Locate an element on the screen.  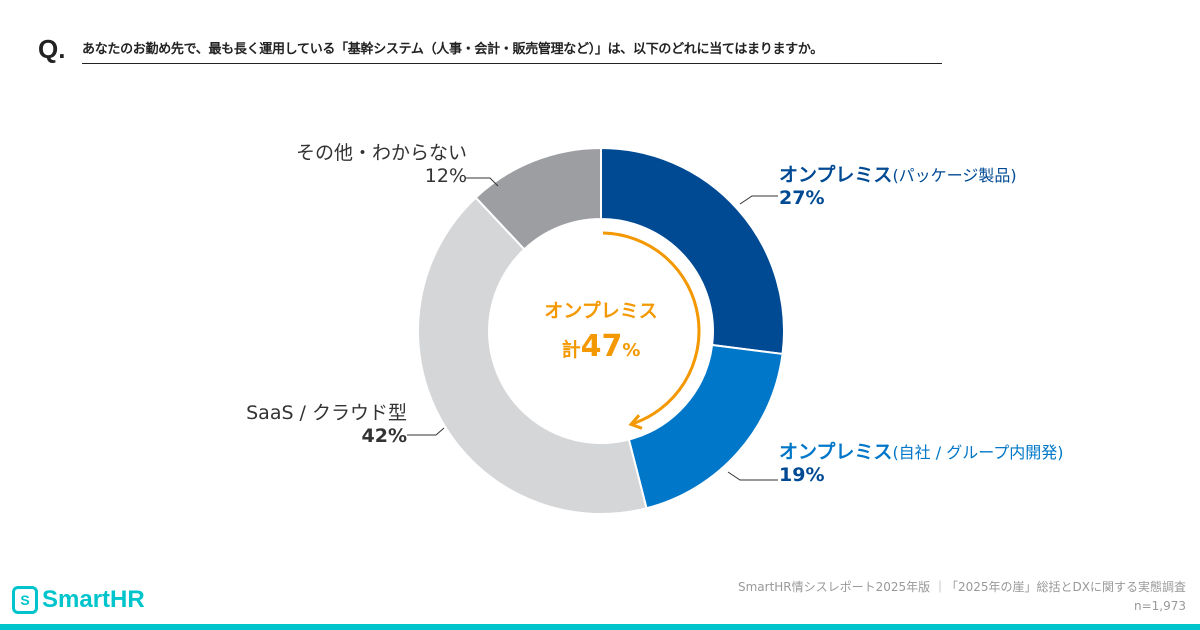
question-prefix: Q. is located at coordinates (52, 49).